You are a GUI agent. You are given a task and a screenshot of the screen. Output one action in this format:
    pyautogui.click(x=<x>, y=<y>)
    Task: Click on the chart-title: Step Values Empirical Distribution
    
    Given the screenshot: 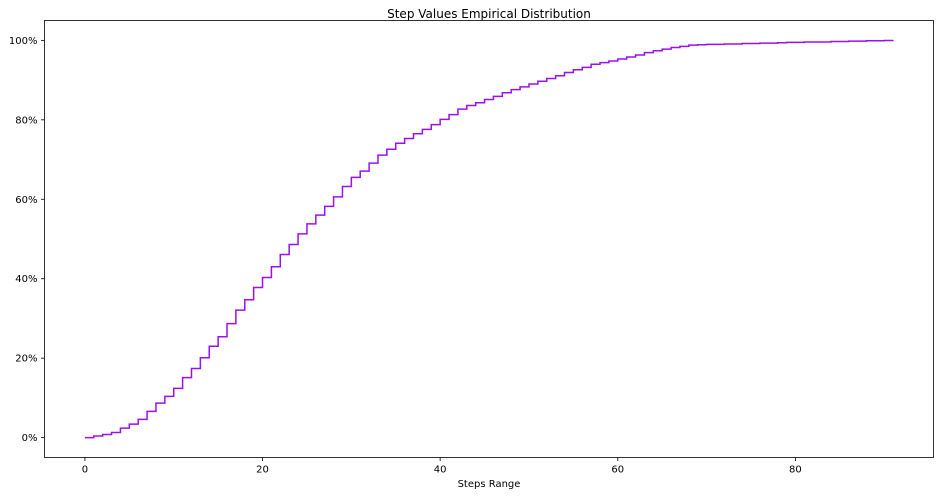 What is the action you would take?
    pyautogui.click(x=489, y=14)
    